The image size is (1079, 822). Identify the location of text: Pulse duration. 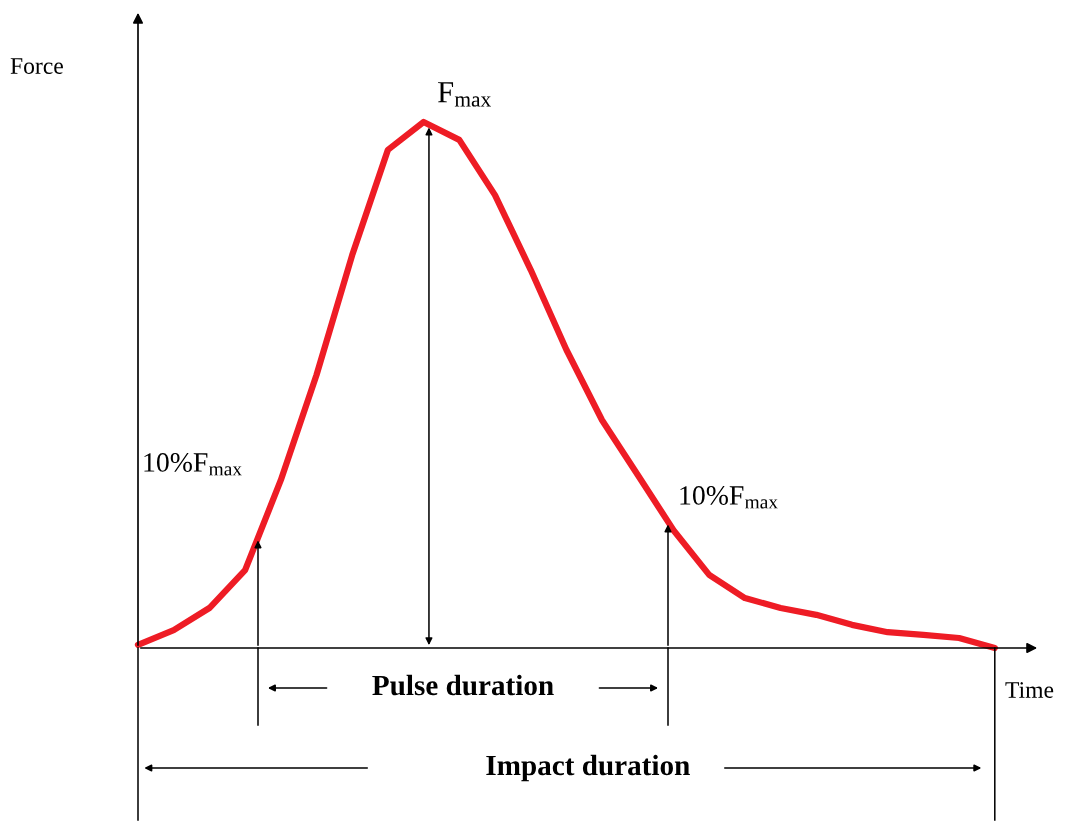
(463, 685).